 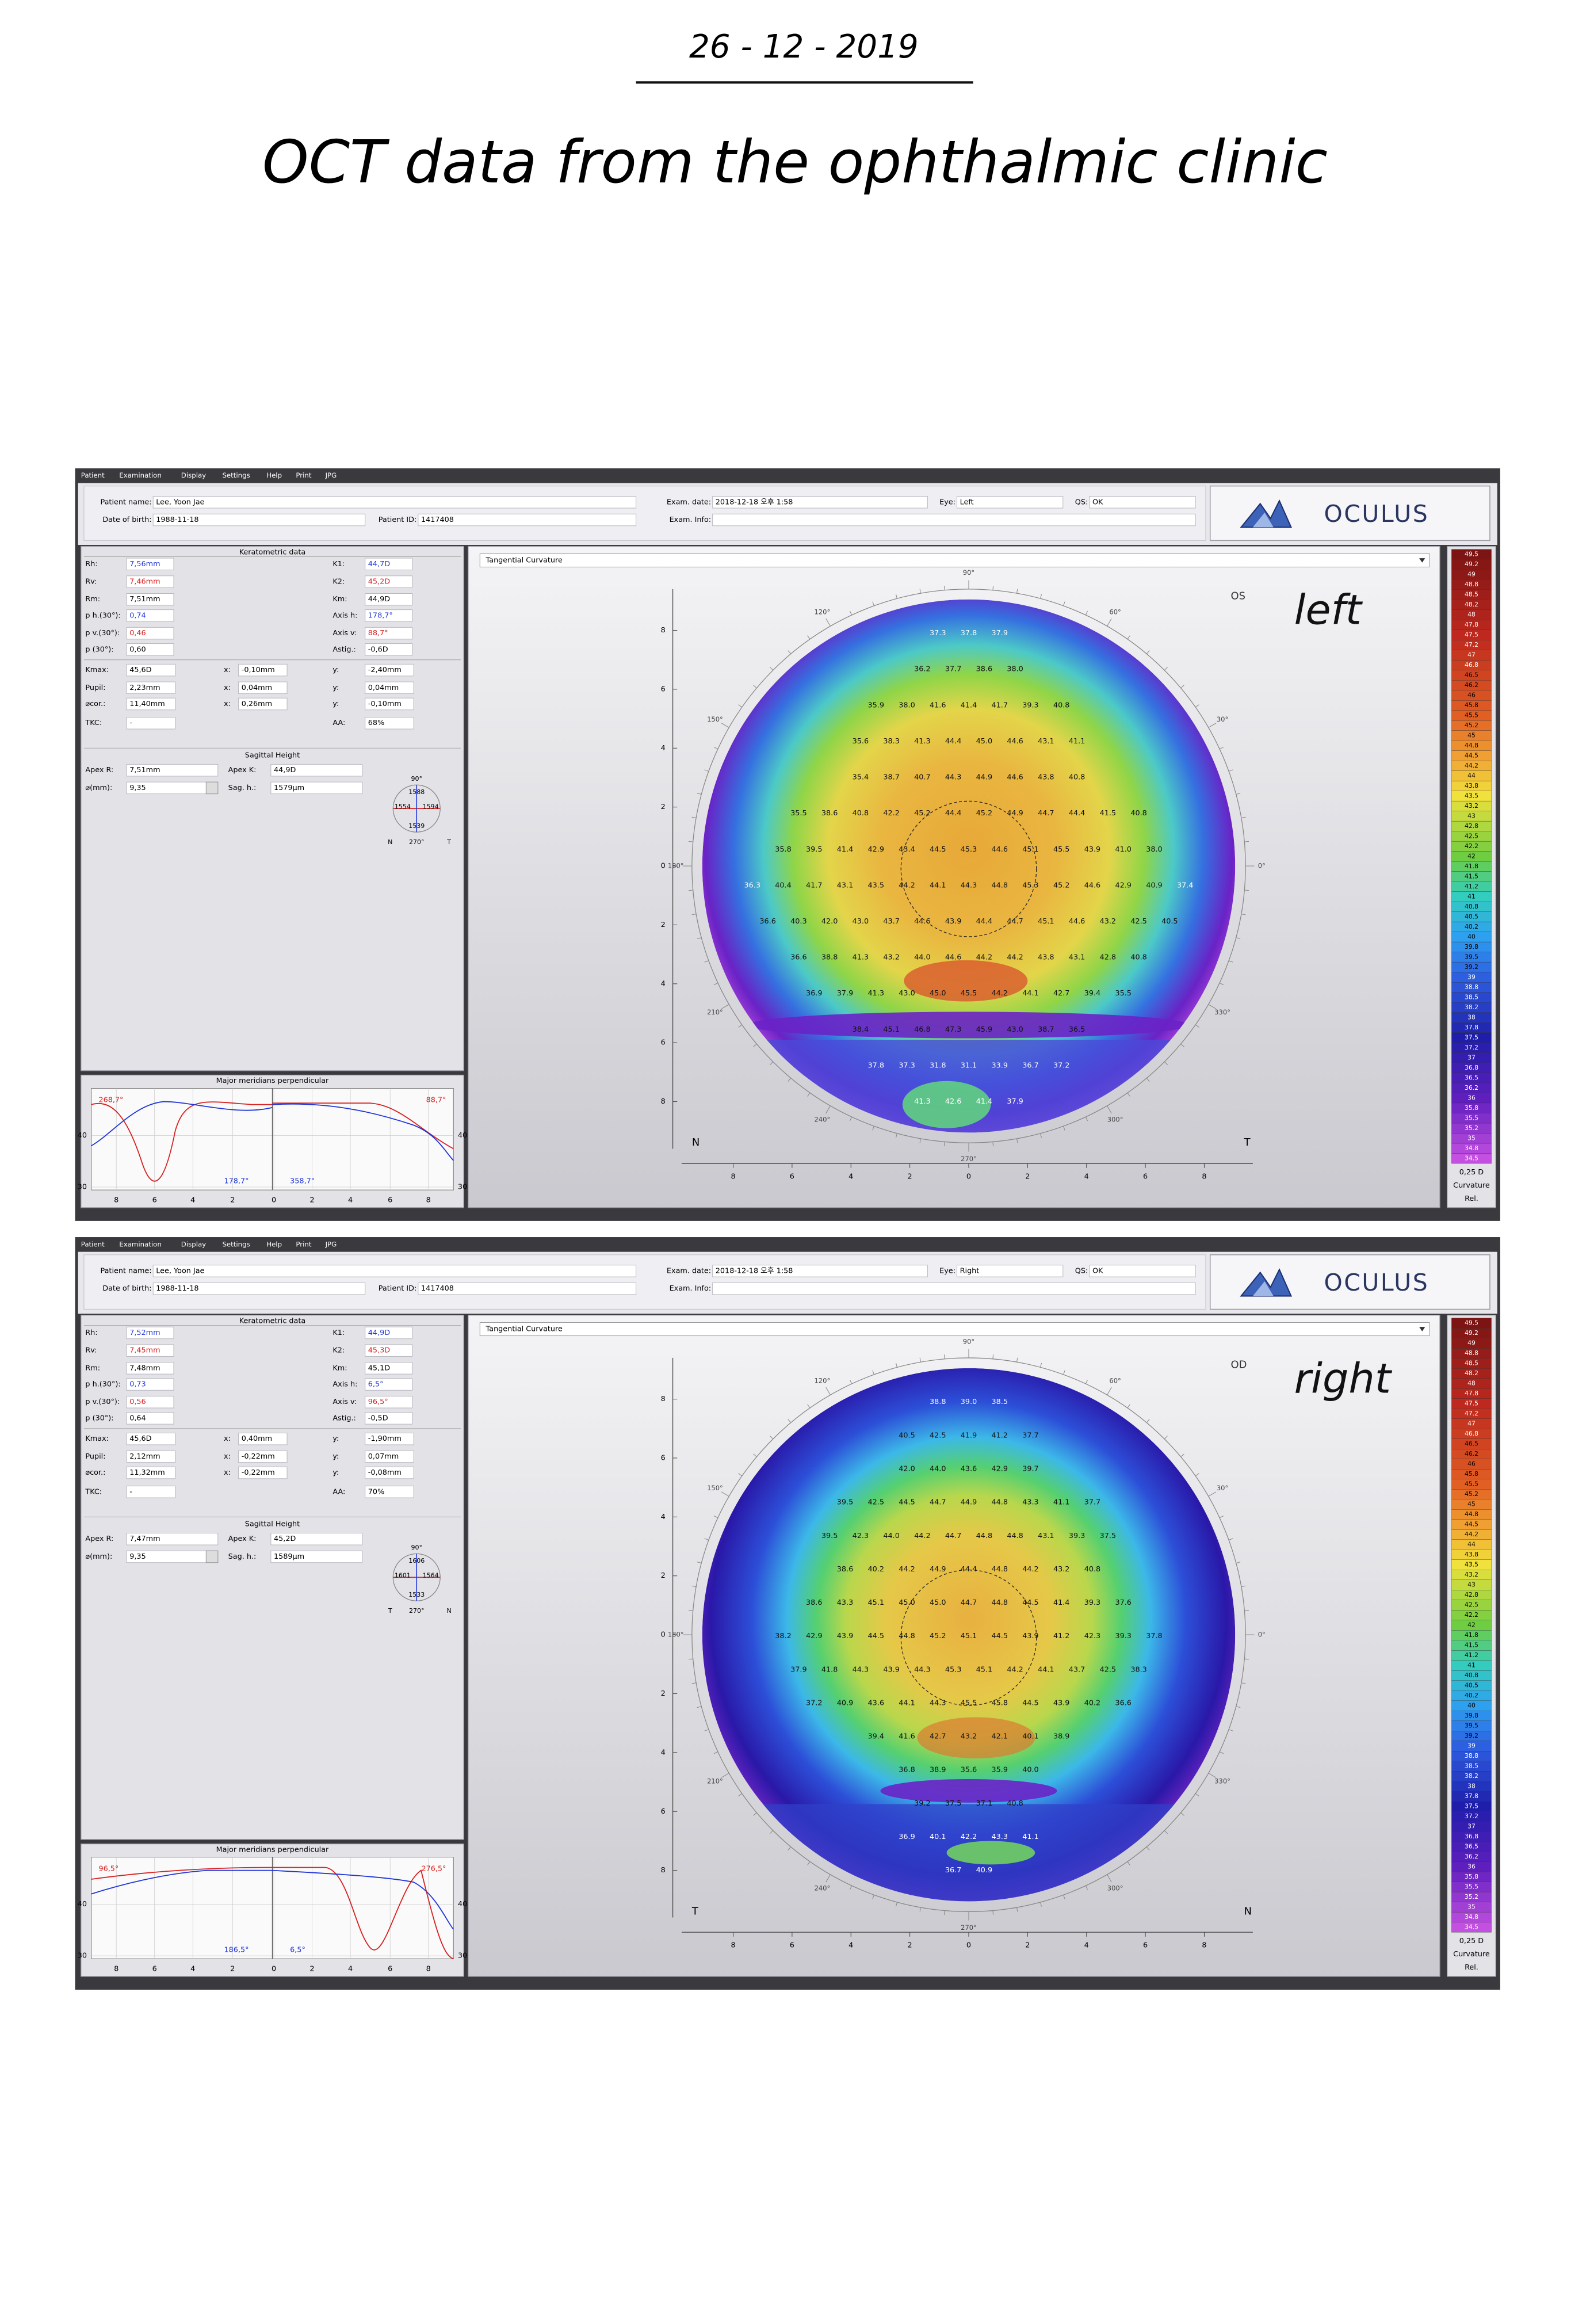 I want to click on scale-step: 0,25 D, so click(x=1471, y=1941).